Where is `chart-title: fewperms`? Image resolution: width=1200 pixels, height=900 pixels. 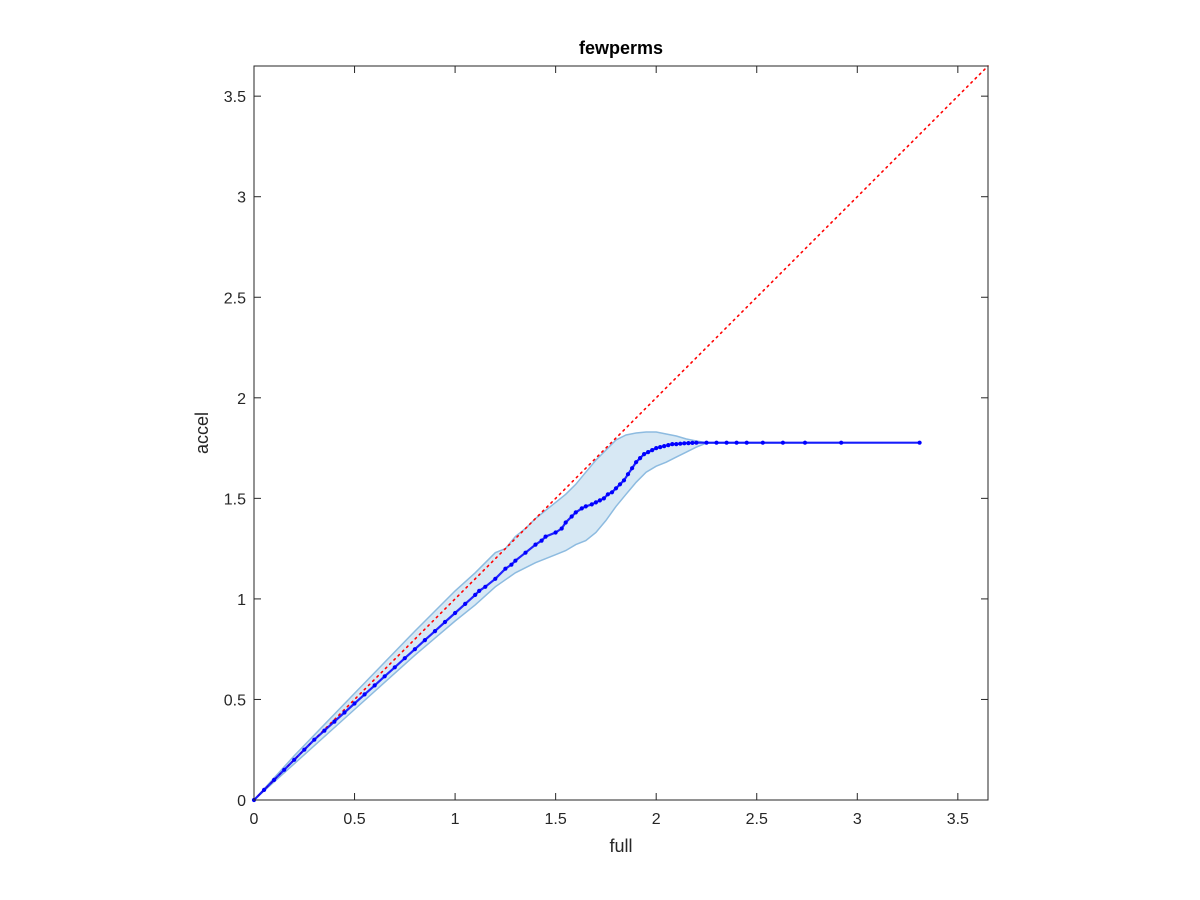
chart-title: fewperms is located at coordinates (621, 48).